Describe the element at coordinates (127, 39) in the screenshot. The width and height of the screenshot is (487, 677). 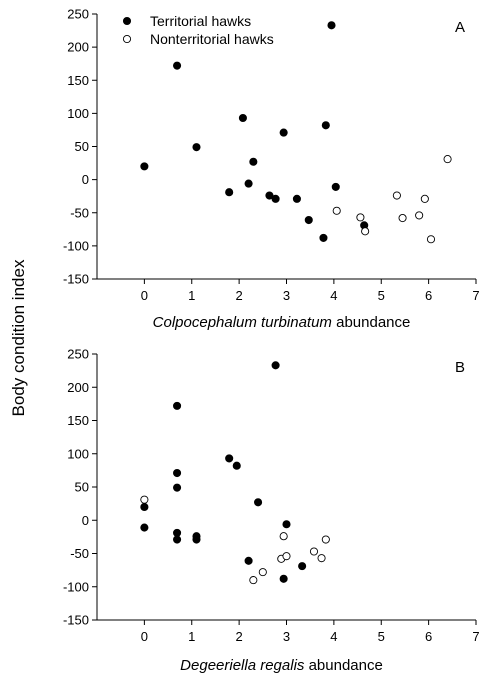
I see `legend-marker-open` at that location.